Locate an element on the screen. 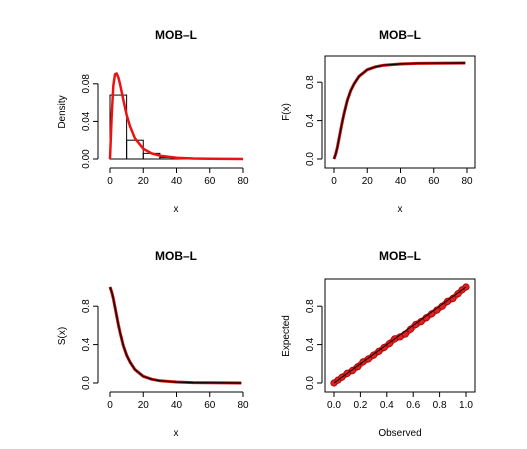 This screenshot has width=527, height=449. pp-panel-title: MOB–L is located at coordinates (400, 256).